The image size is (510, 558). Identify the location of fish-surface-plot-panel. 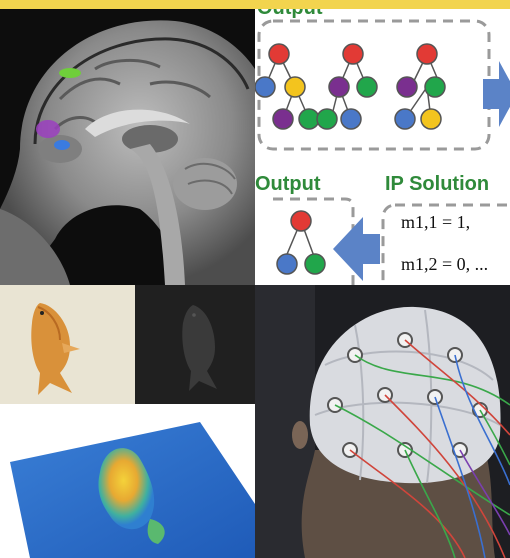
(127, 481).